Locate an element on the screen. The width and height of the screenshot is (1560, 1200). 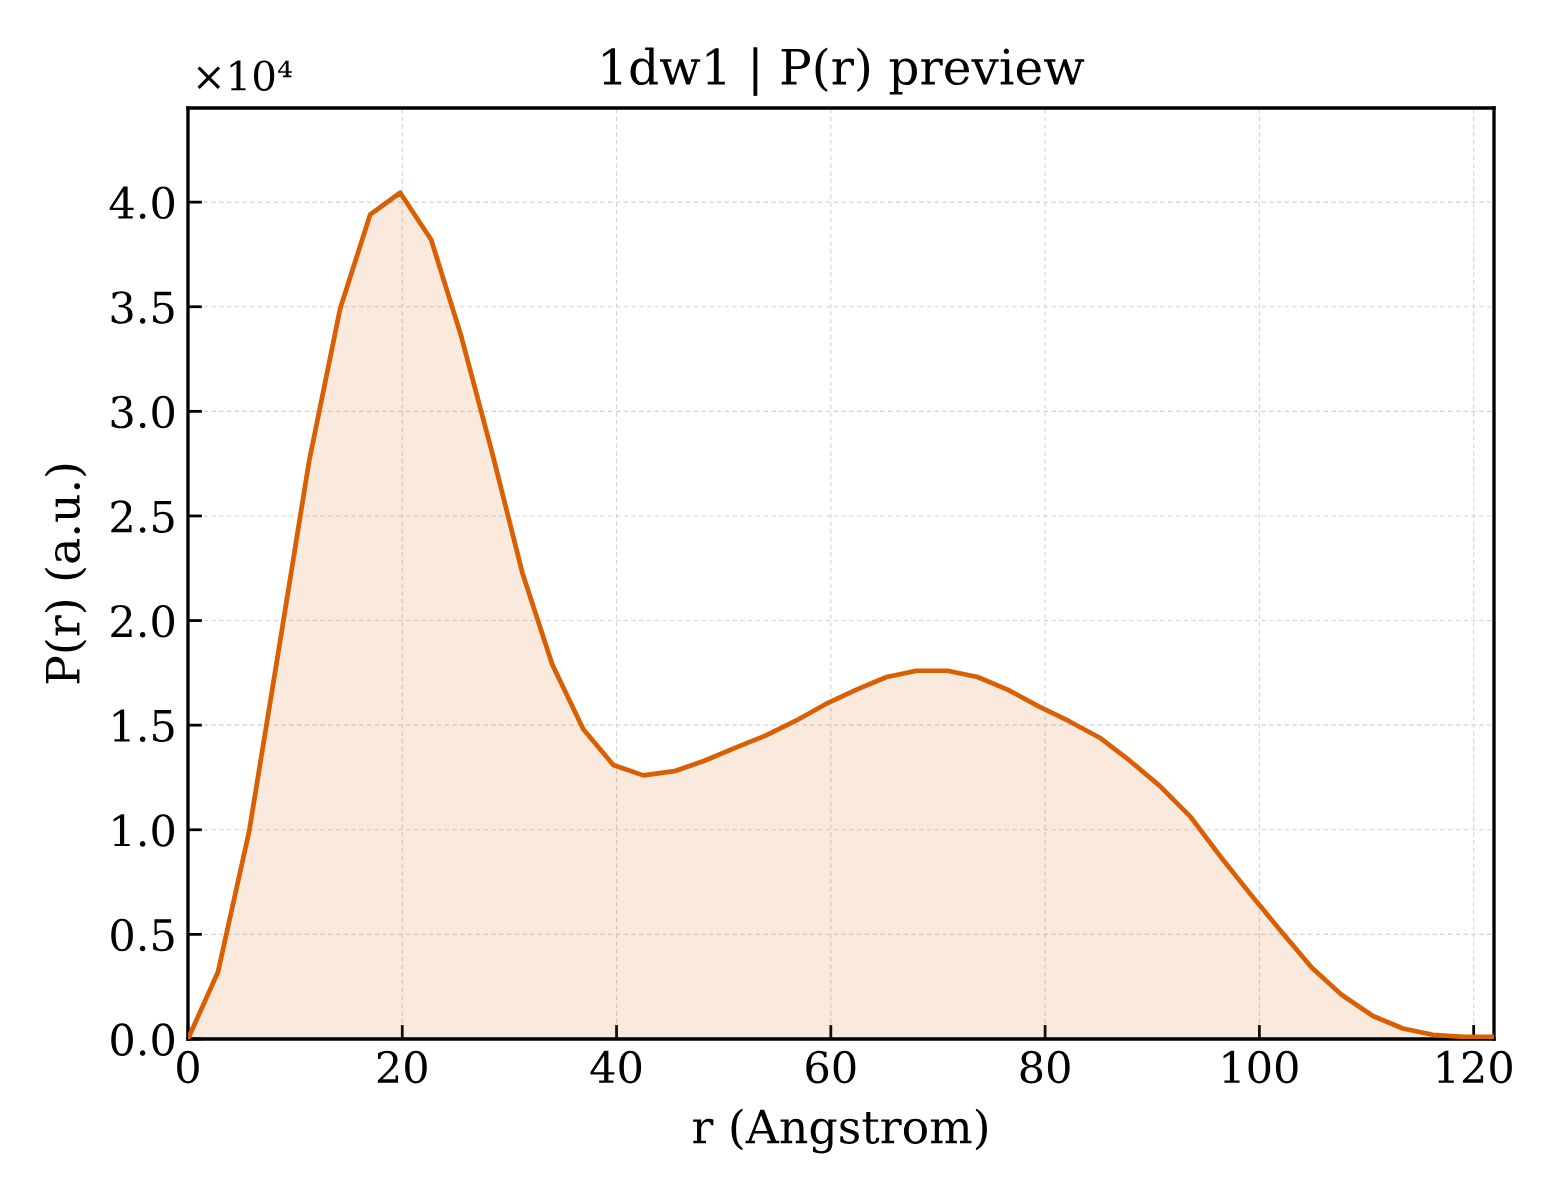
y-tick-label: 2.5 is located at coordinates (142, 516).